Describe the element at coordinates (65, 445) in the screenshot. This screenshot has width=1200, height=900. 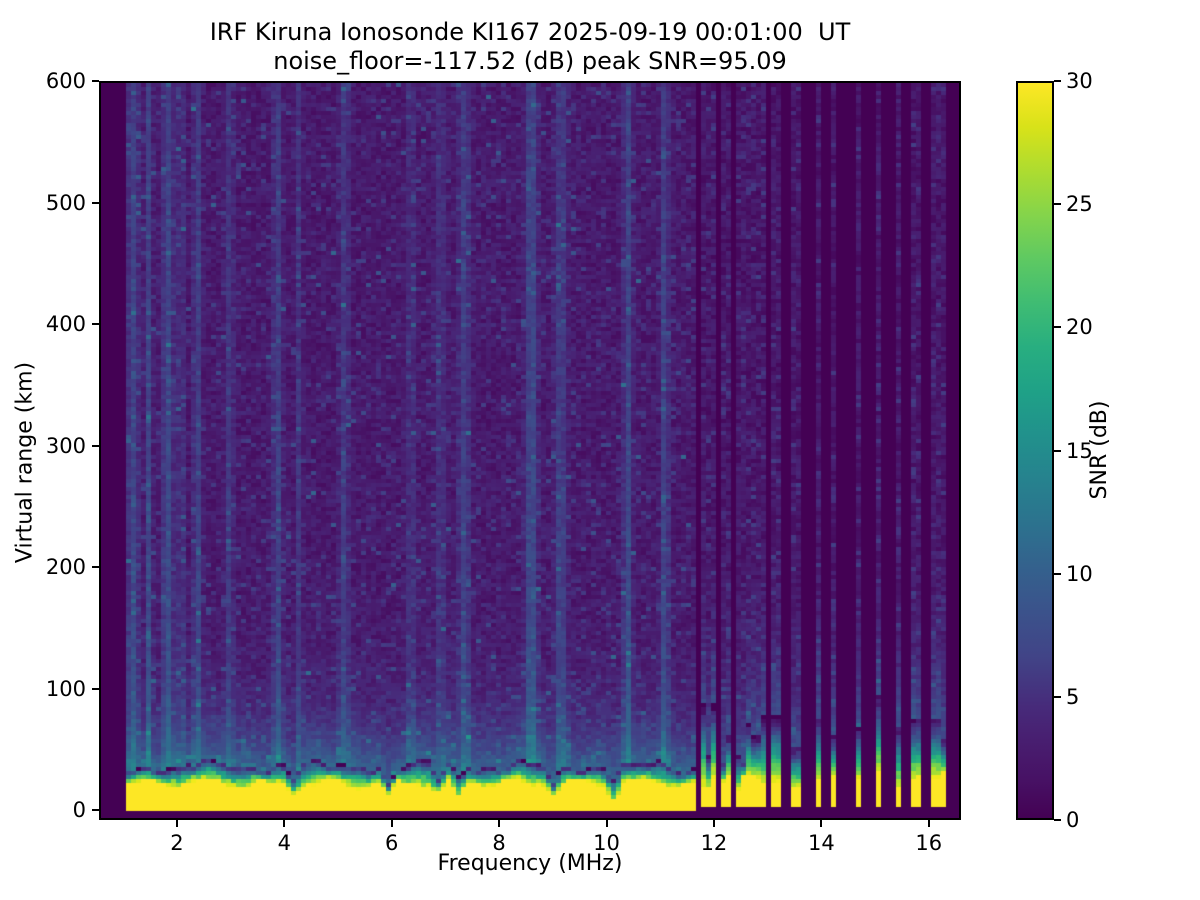
I see `y-tick-label: 300` at that location.